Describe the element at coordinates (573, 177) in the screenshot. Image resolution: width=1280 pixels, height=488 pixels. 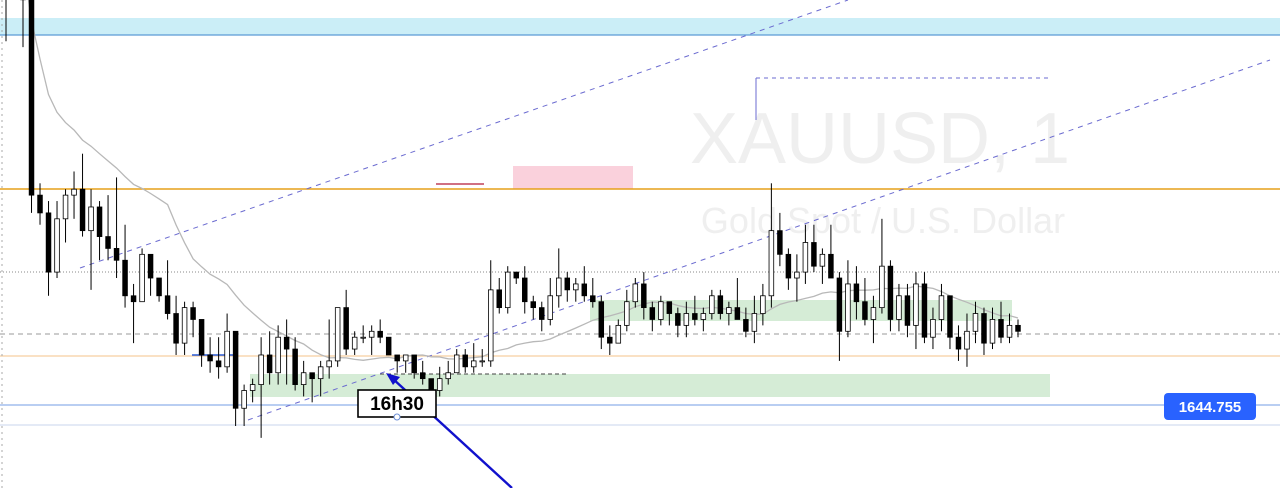
I see `supply-zone` at that location.